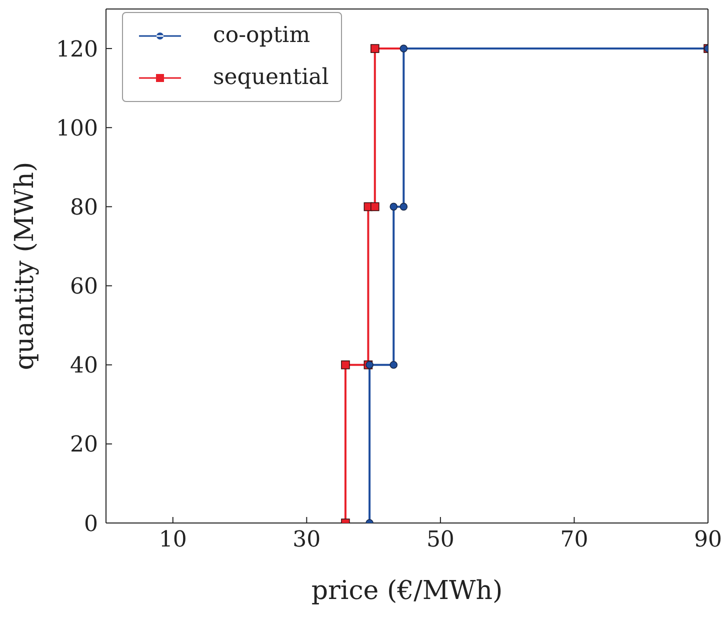 This screenshot has width=724, height=617. Describe the element at coordinates (25, 266) in the screenshot. I see `y-axis-title: quantity (MWh)` at that location.